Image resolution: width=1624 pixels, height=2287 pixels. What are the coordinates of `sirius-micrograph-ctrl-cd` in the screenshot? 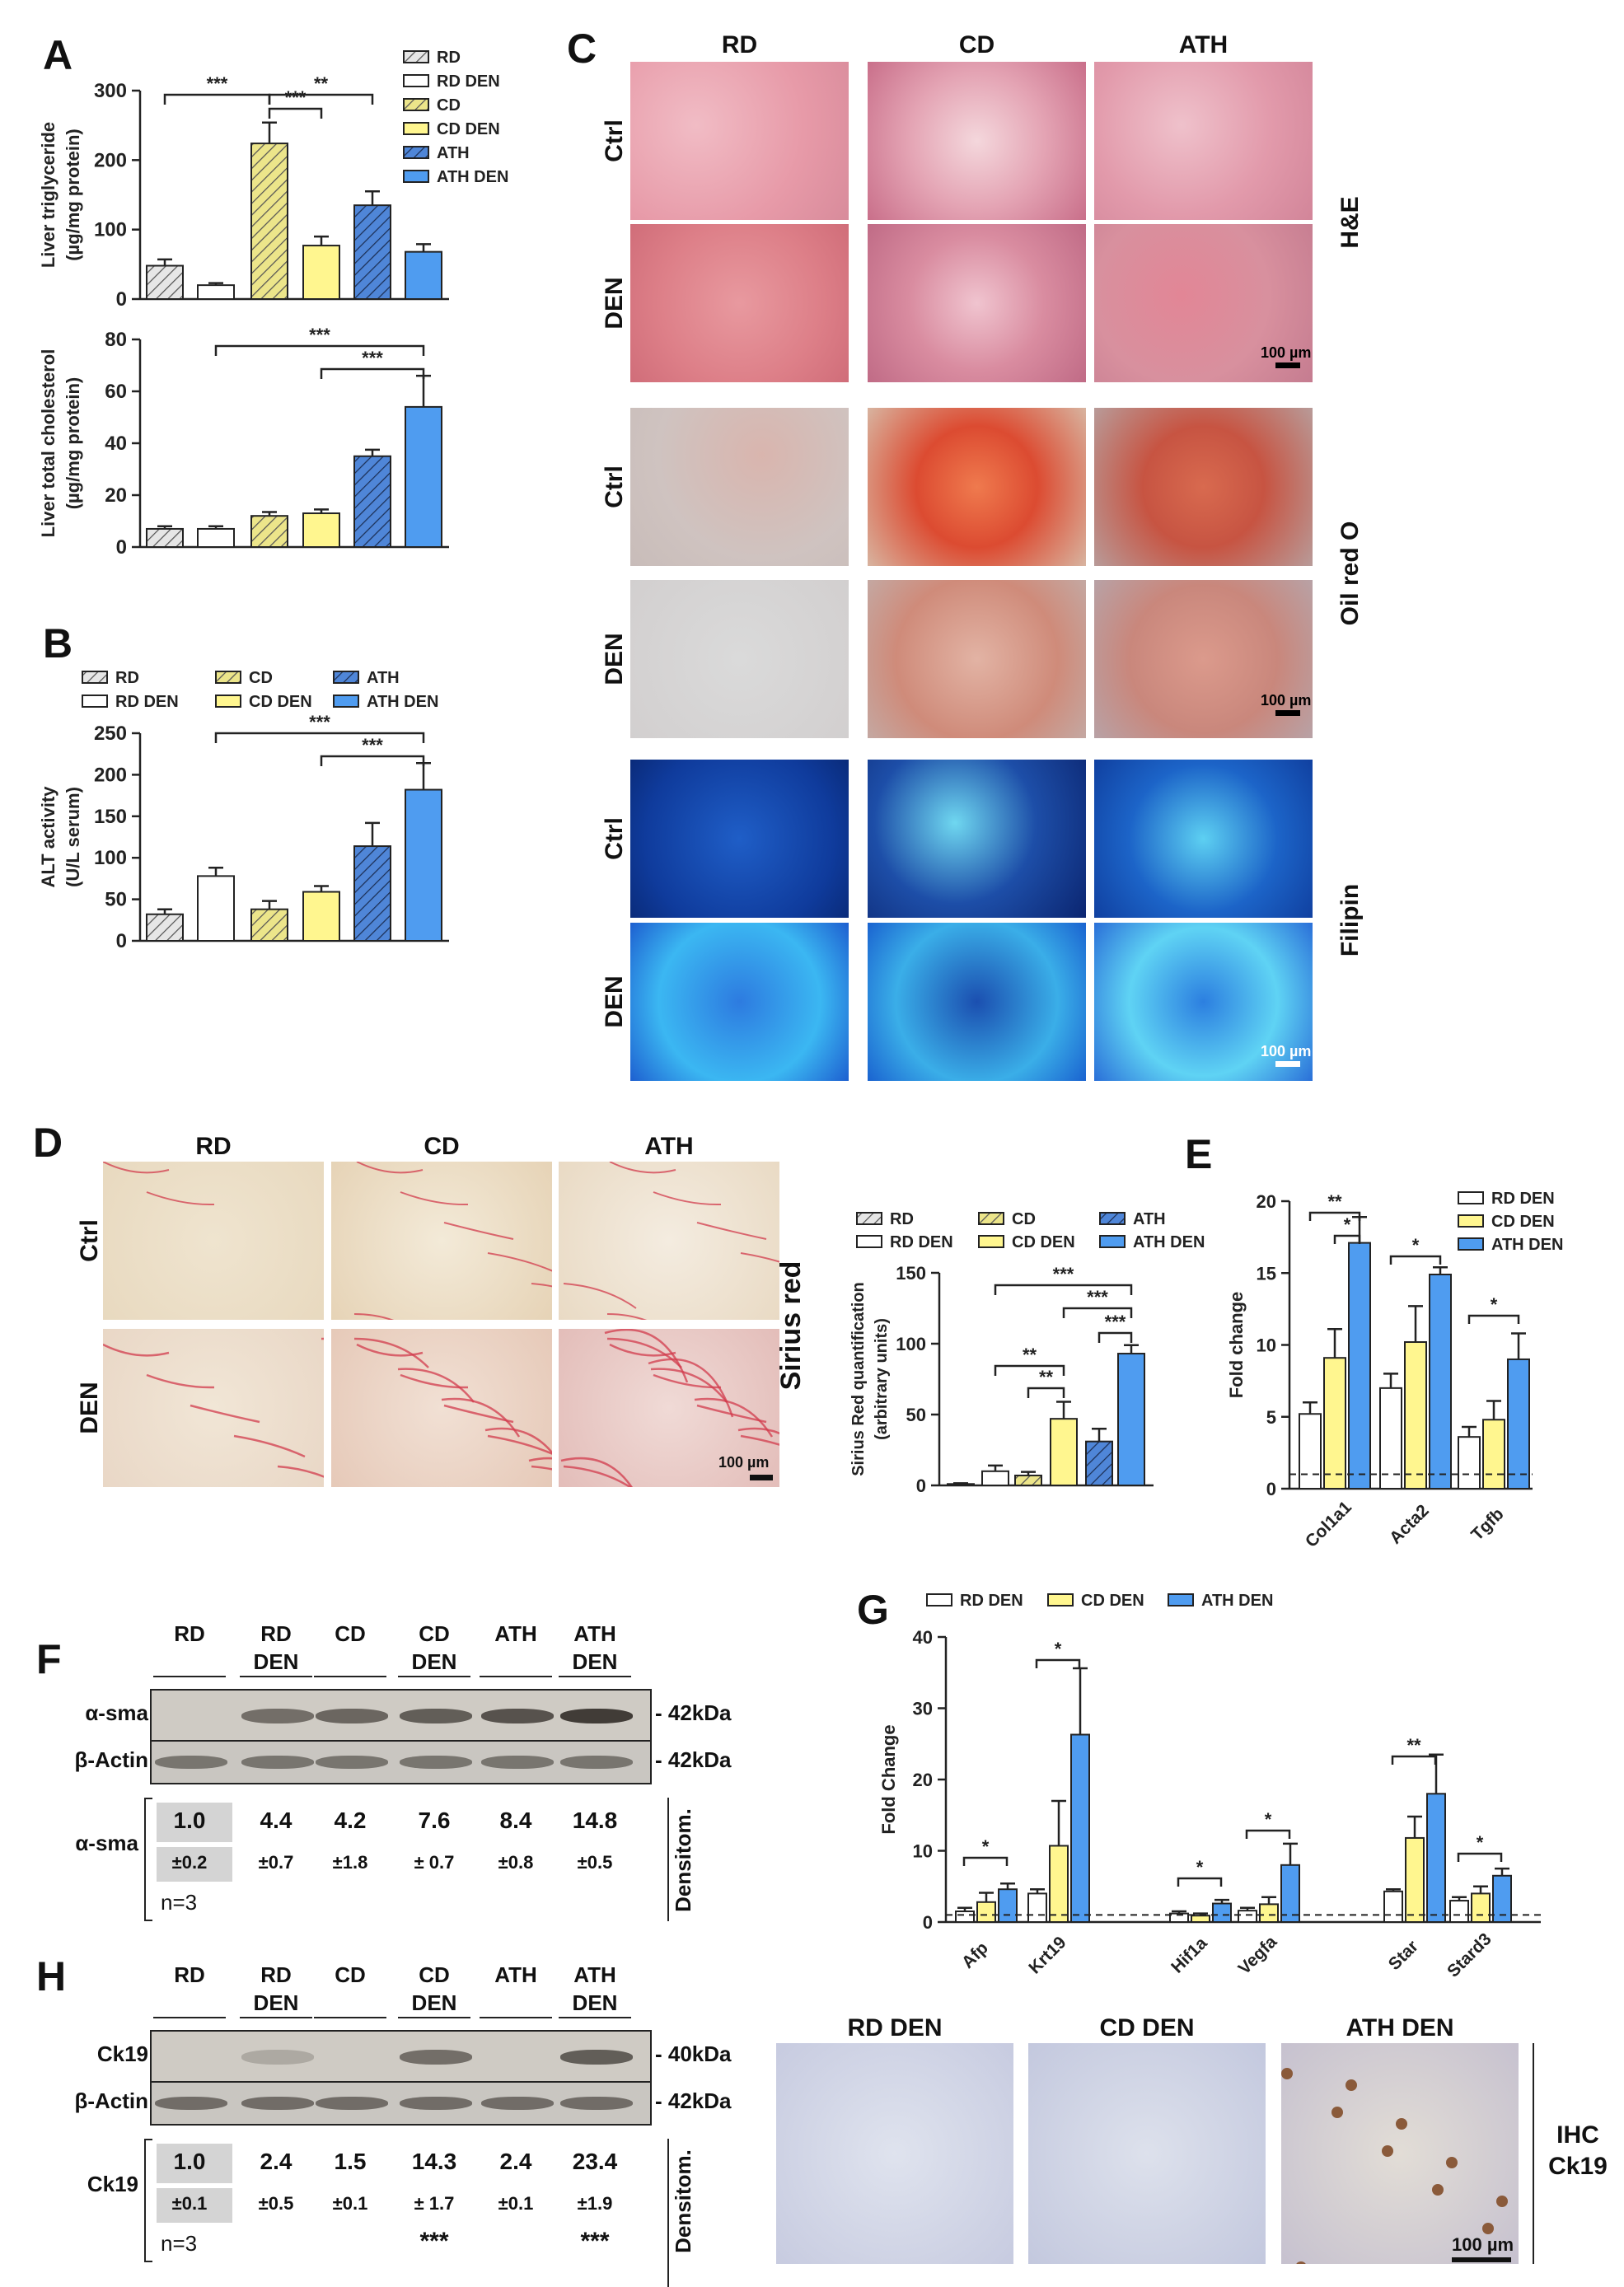 It's located at (441, 1241).